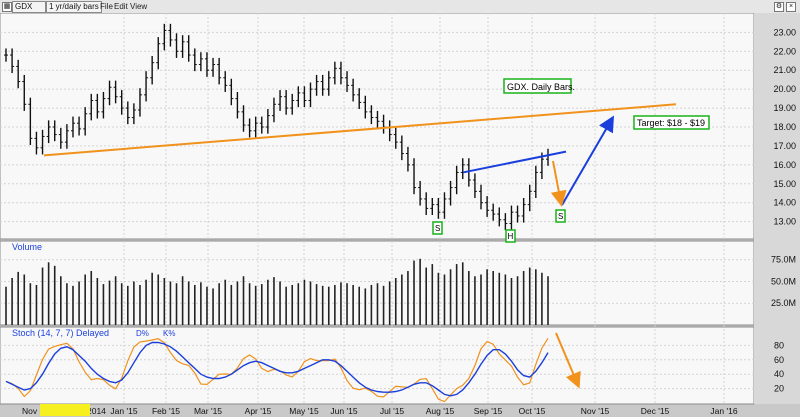 This screenshot has height=417, width=800. I want to click on head-label: H, so click(511, 236).